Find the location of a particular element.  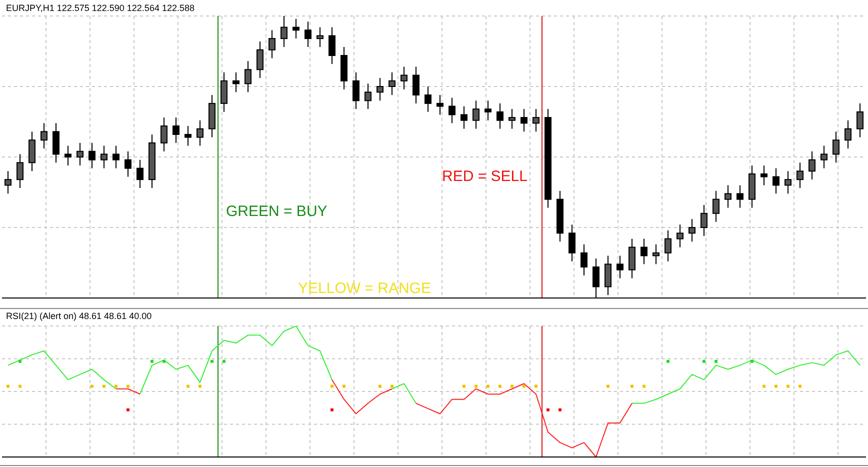

chart-title: RSI(21) (Alert on) 48.61 48.61 40.00 is located at coordinates (79, 316).